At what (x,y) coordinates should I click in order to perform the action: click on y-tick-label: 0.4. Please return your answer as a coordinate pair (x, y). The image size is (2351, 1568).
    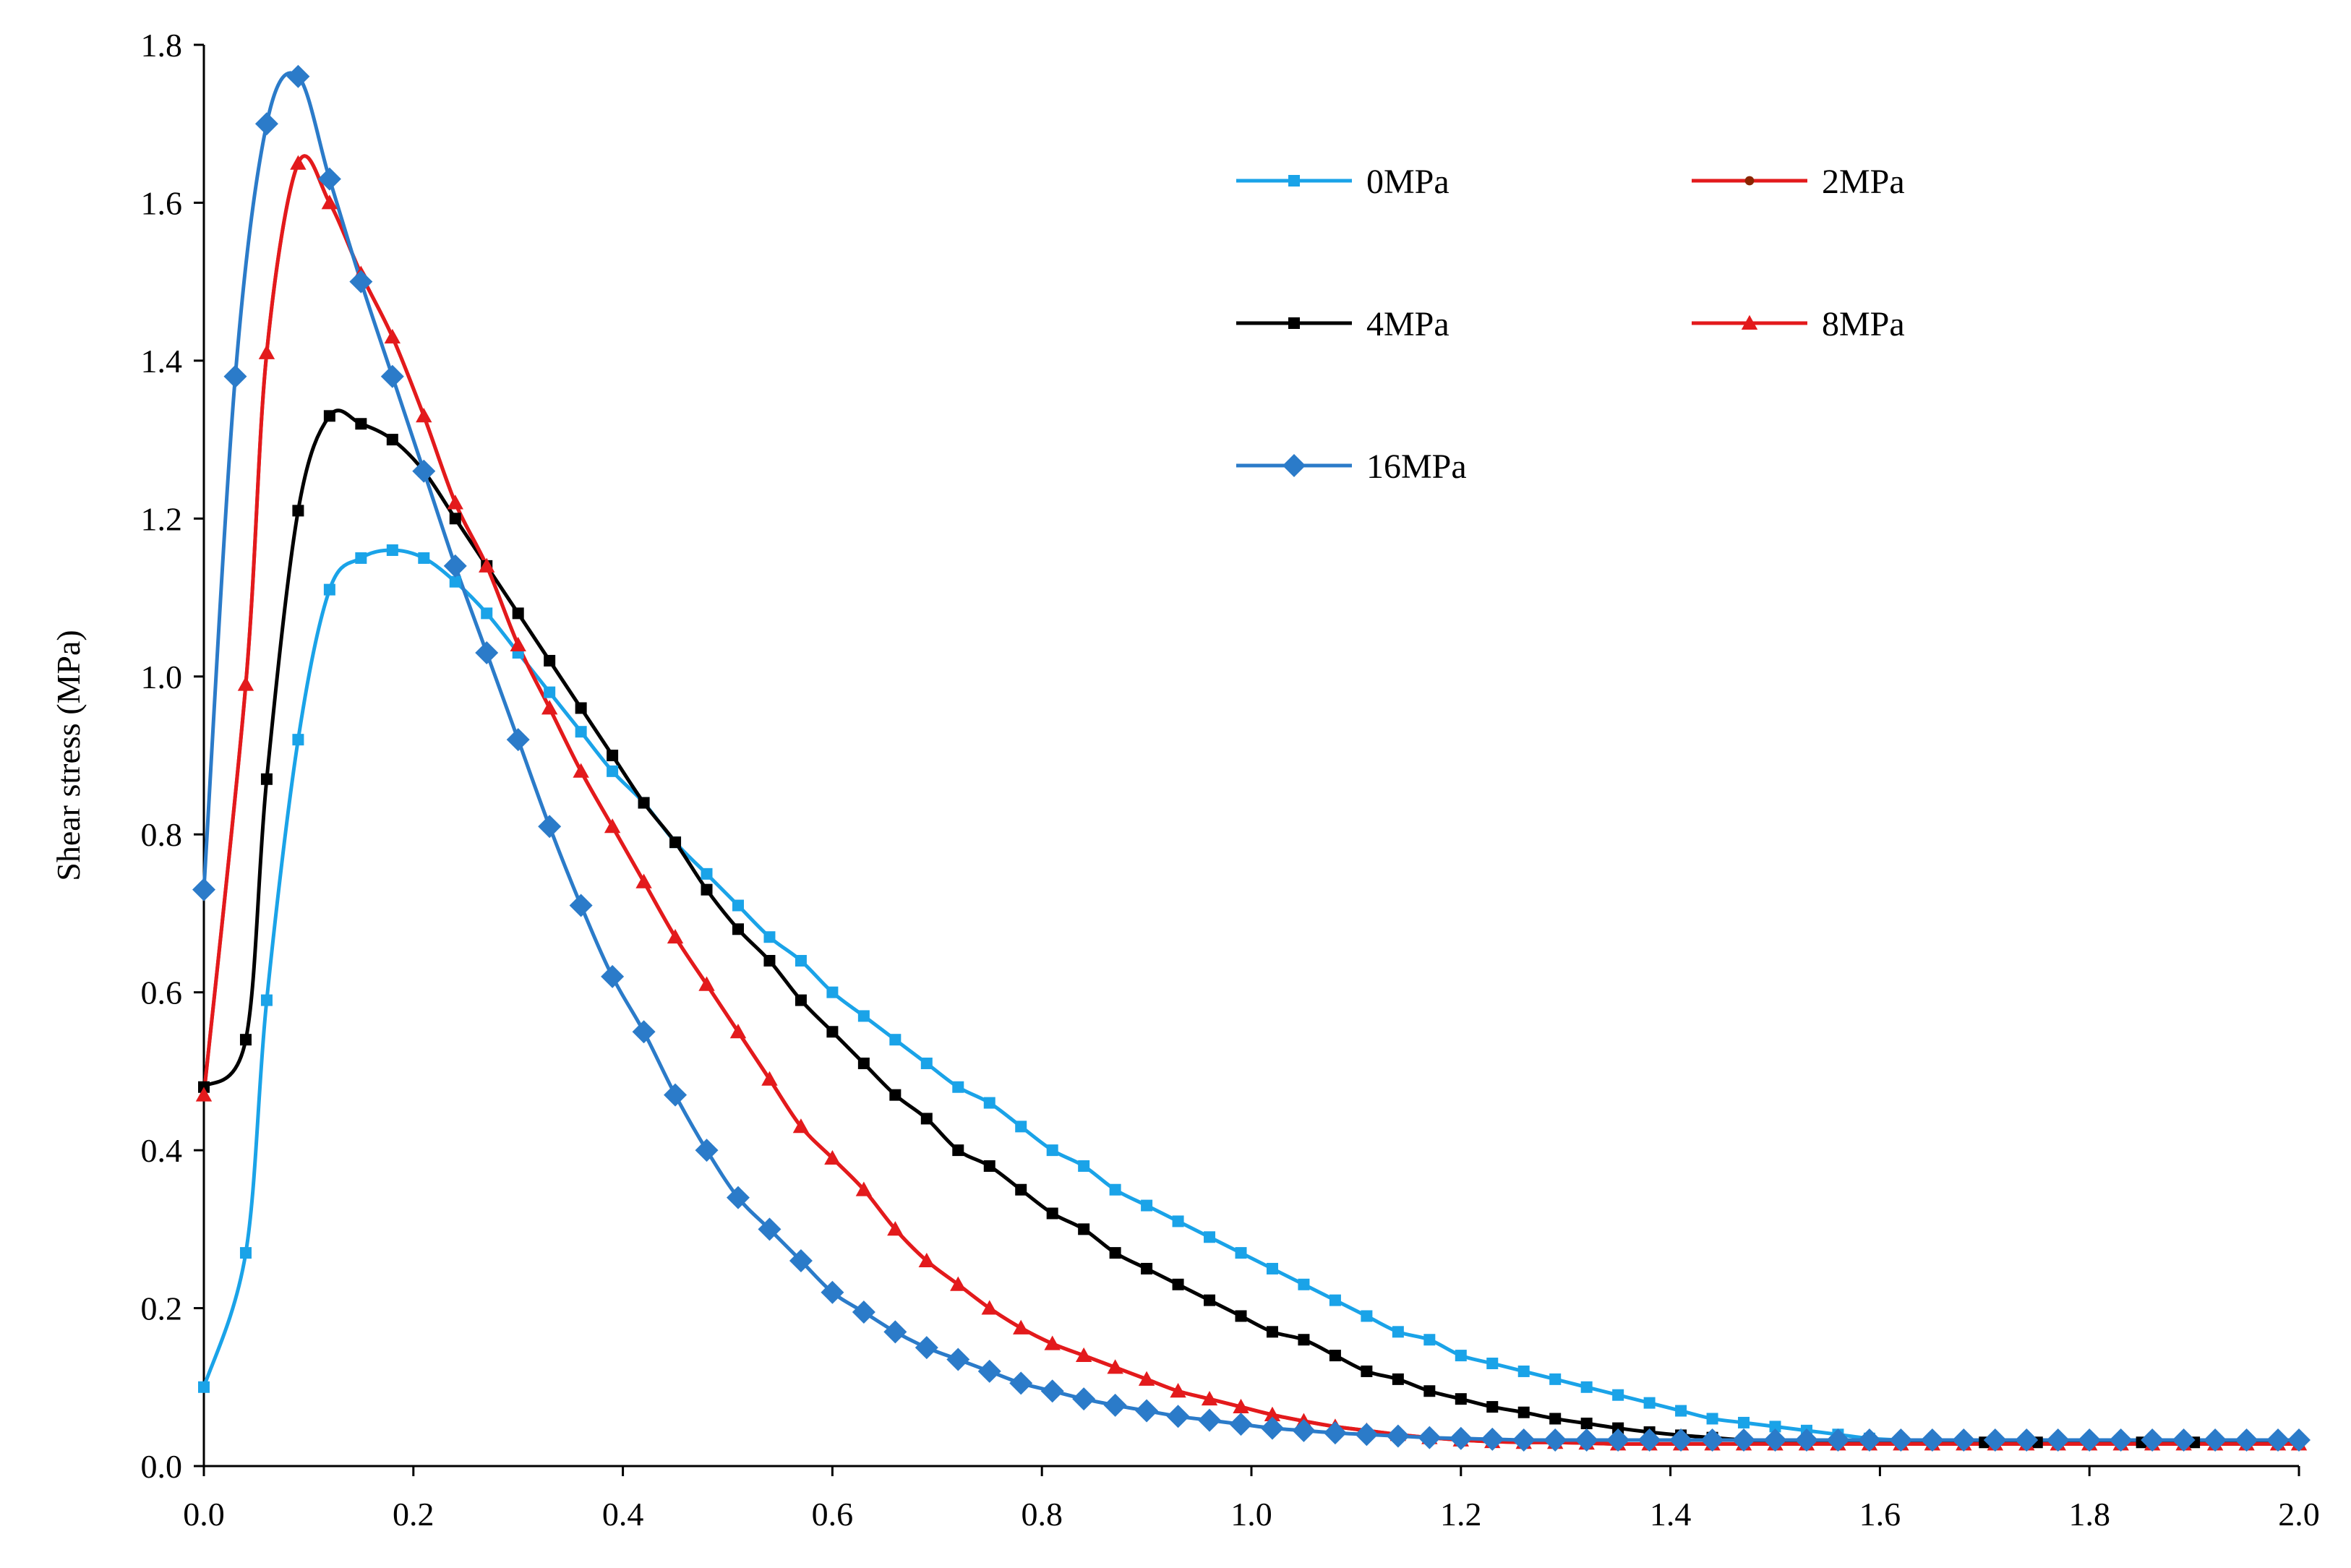
    Looking at the image, I should click on (162, 1150).